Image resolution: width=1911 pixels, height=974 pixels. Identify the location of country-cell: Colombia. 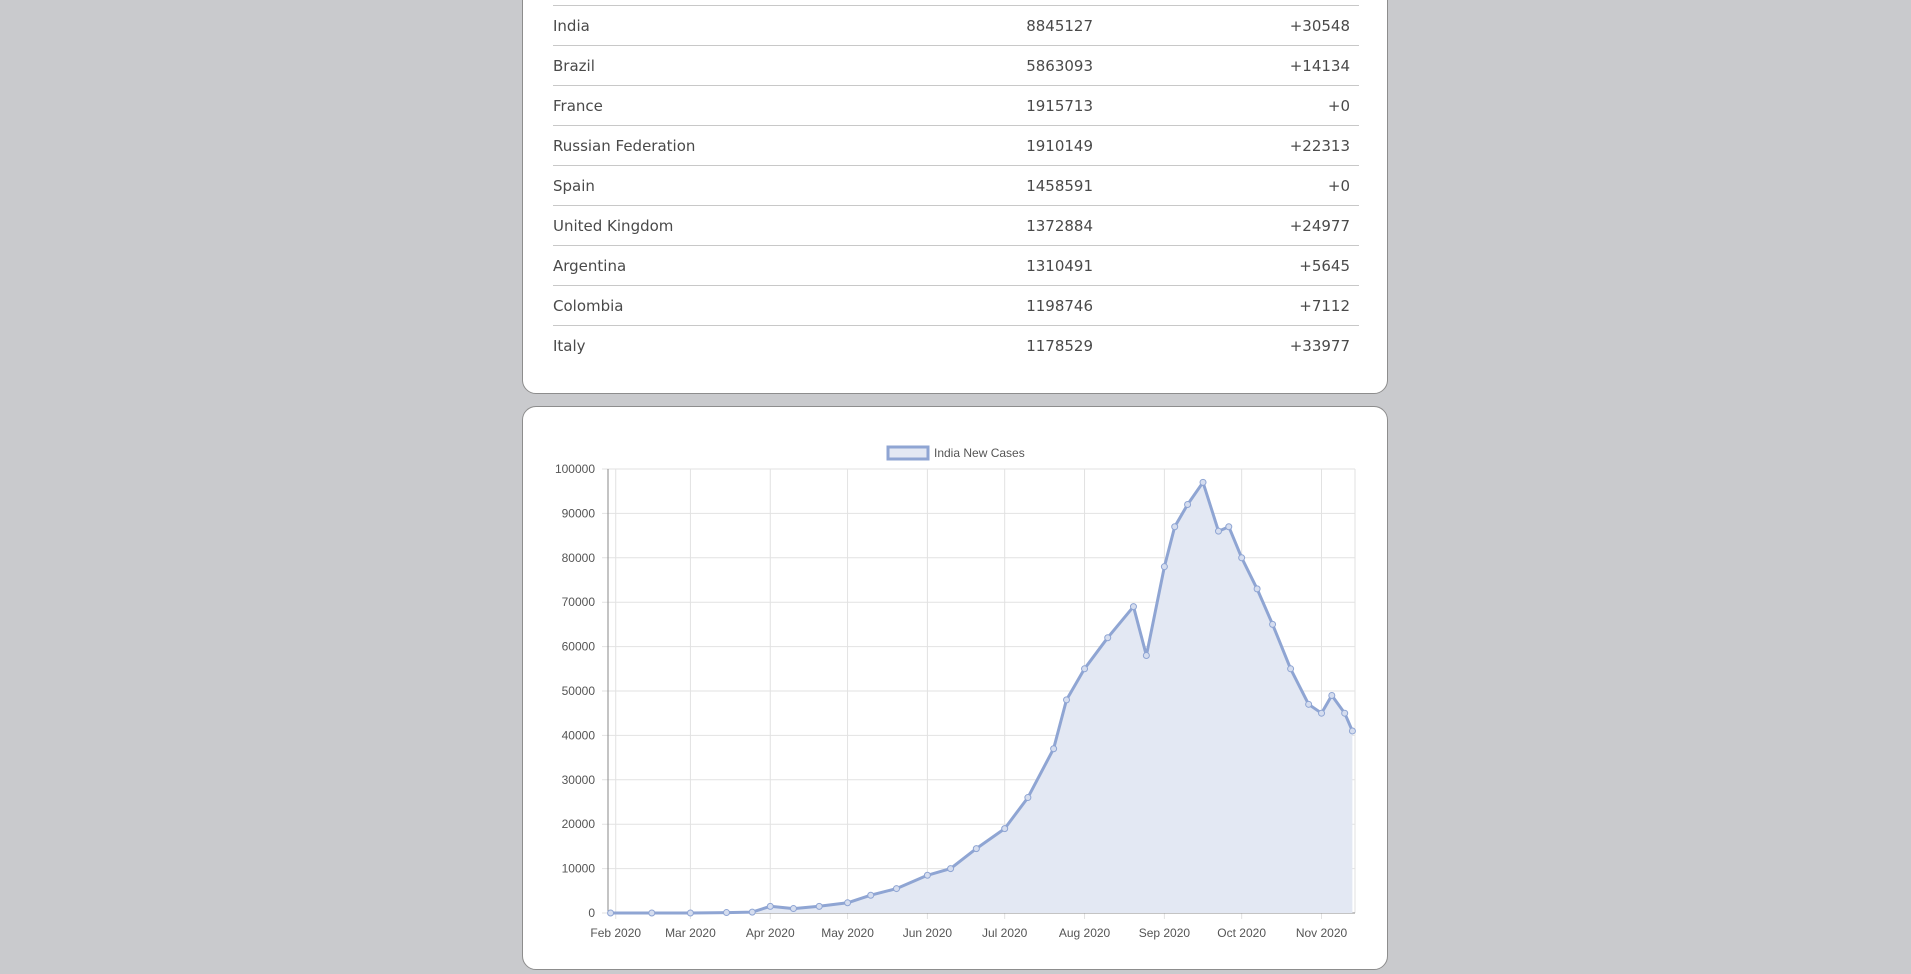
(763, 305).